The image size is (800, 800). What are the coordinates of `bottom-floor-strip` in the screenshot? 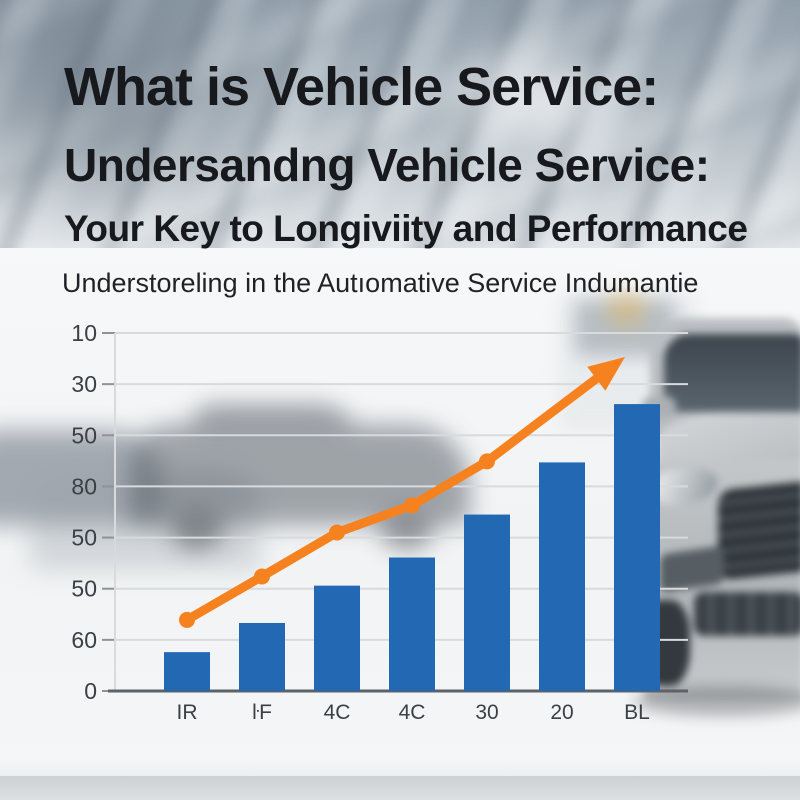 It's located at (400, 788).